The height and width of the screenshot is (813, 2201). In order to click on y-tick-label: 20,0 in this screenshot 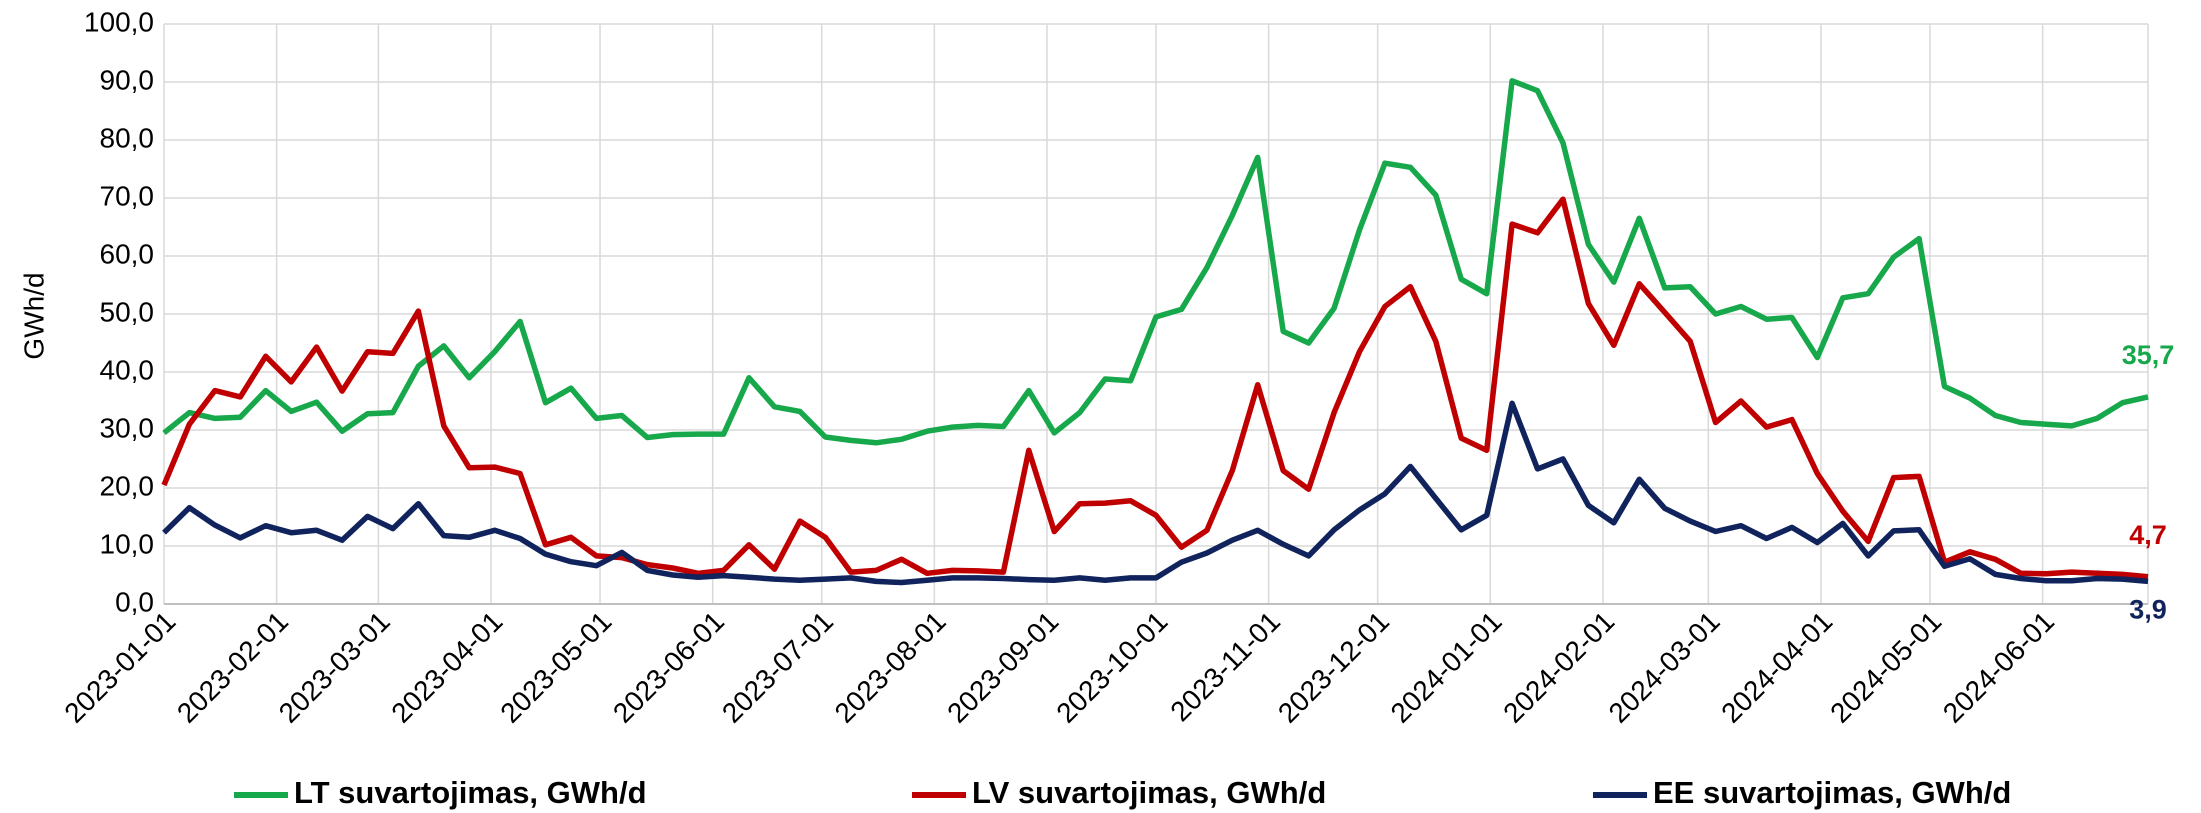, I will do `click(127, 485)`.